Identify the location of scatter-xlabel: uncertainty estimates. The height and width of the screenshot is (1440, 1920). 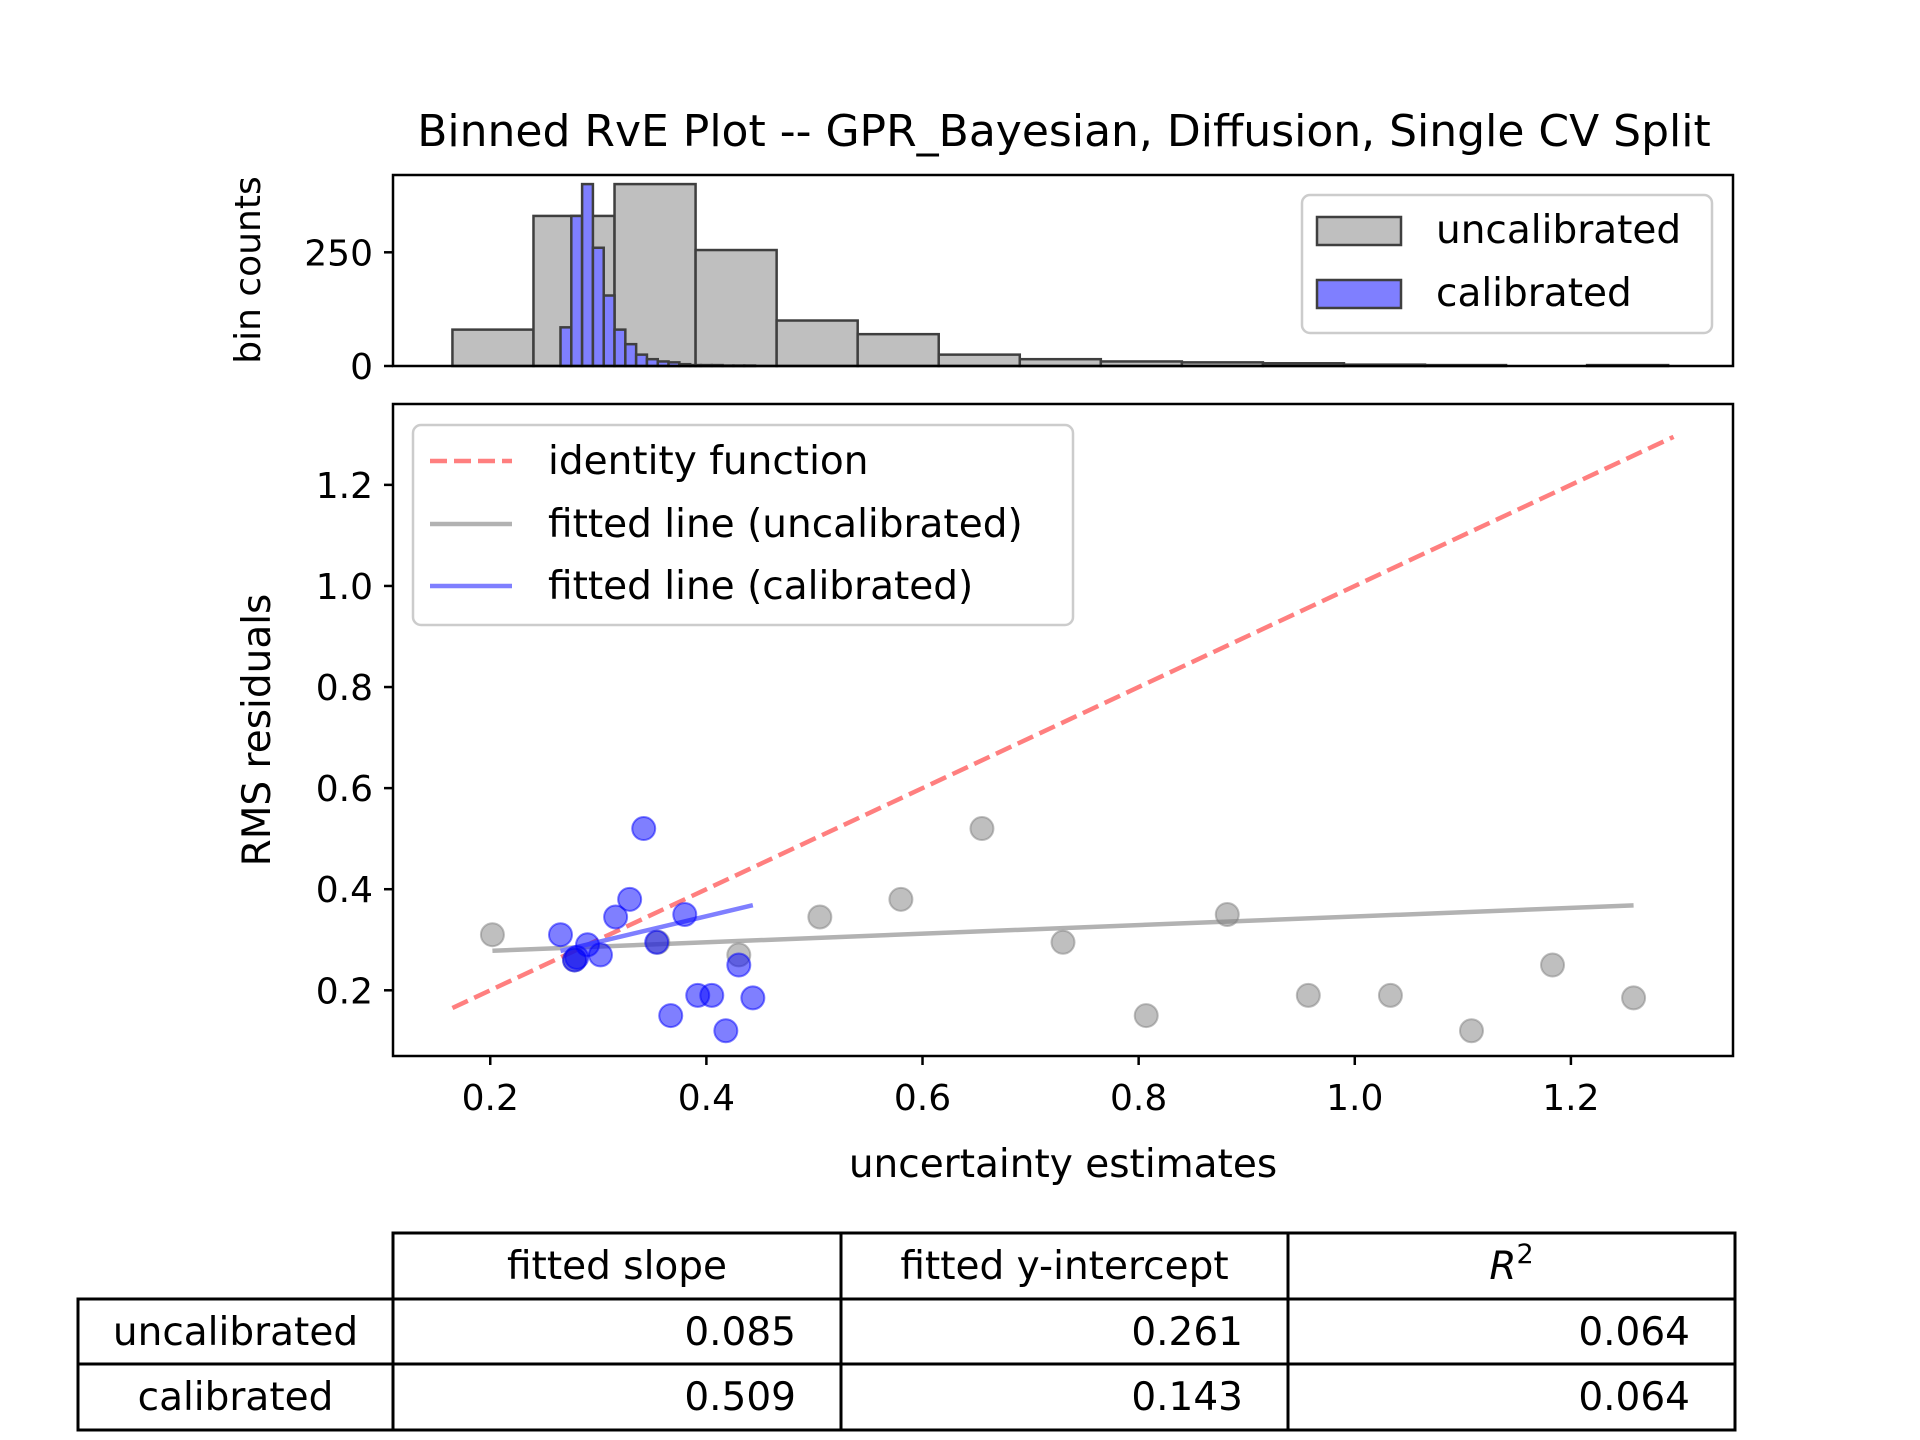
(1063, 1164).